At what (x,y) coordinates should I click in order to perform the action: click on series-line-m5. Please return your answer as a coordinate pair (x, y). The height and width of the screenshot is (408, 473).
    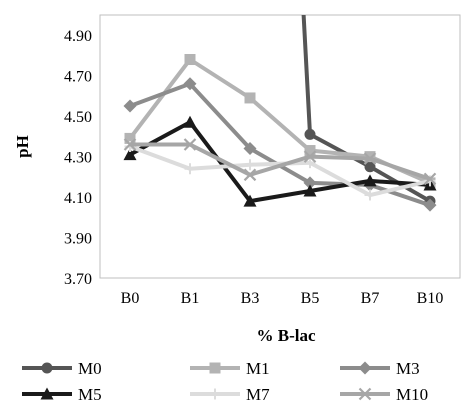
    Looking at the image, I should click on (280, 162).